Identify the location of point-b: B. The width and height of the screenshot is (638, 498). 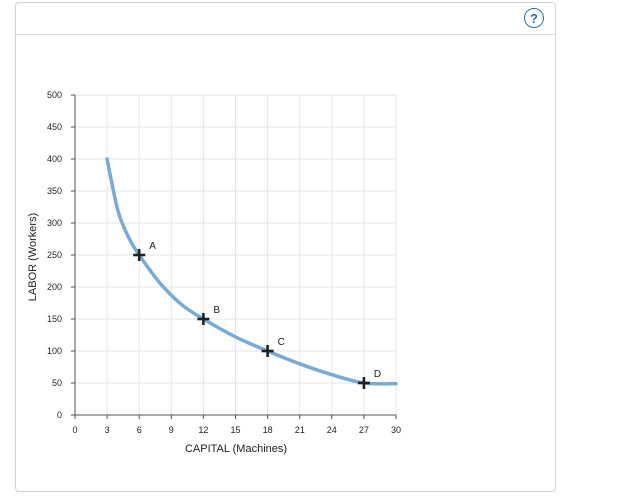
(208, 315).